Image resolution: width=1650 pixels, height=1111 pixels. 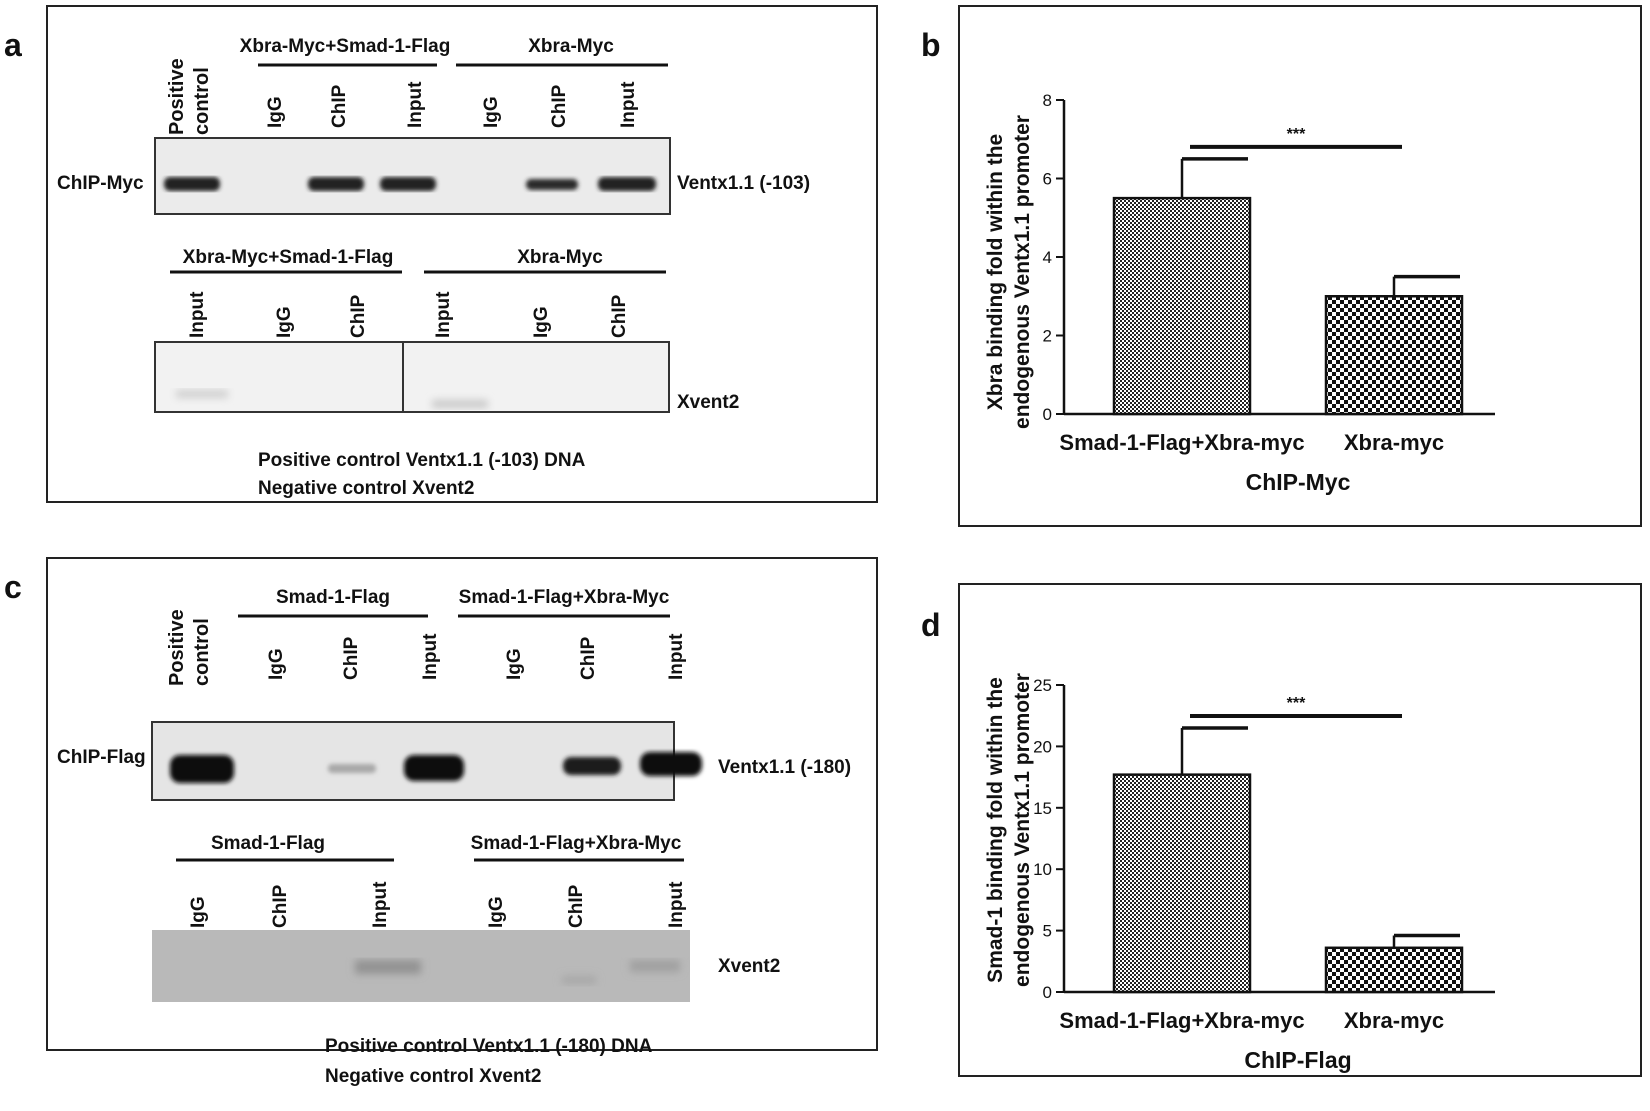 I want to click on y-tick-label: 8, so click(x=1047, y=100).